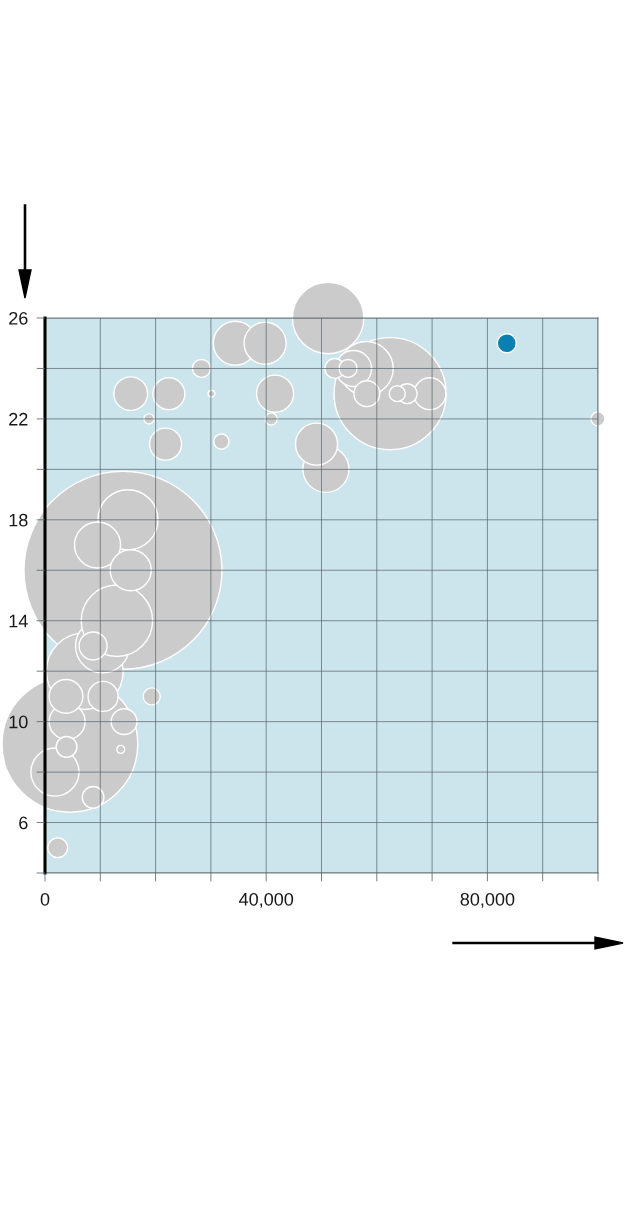 The height and width of the screenshot is (1212, 640). I want to click on x-tick-label: 80,000, so click(487, 900).